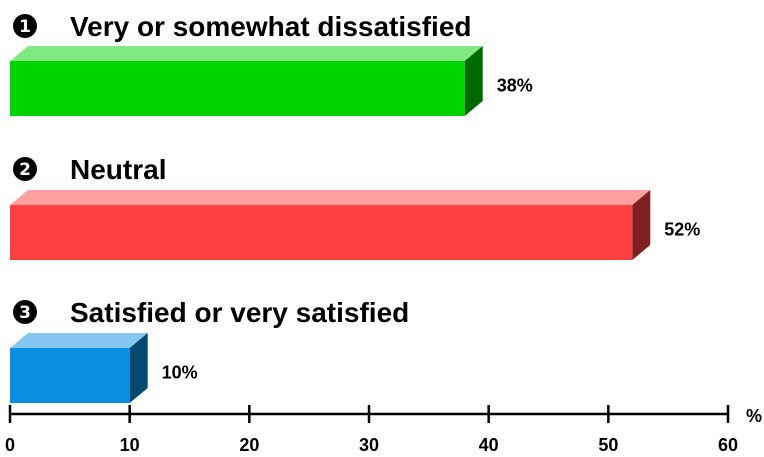 This screenshot has width=764, height=457. What do you see at coordinates (489, 445) in the screenshot?
I see `x-tick-label: 40` at bounding box center [489, 445].